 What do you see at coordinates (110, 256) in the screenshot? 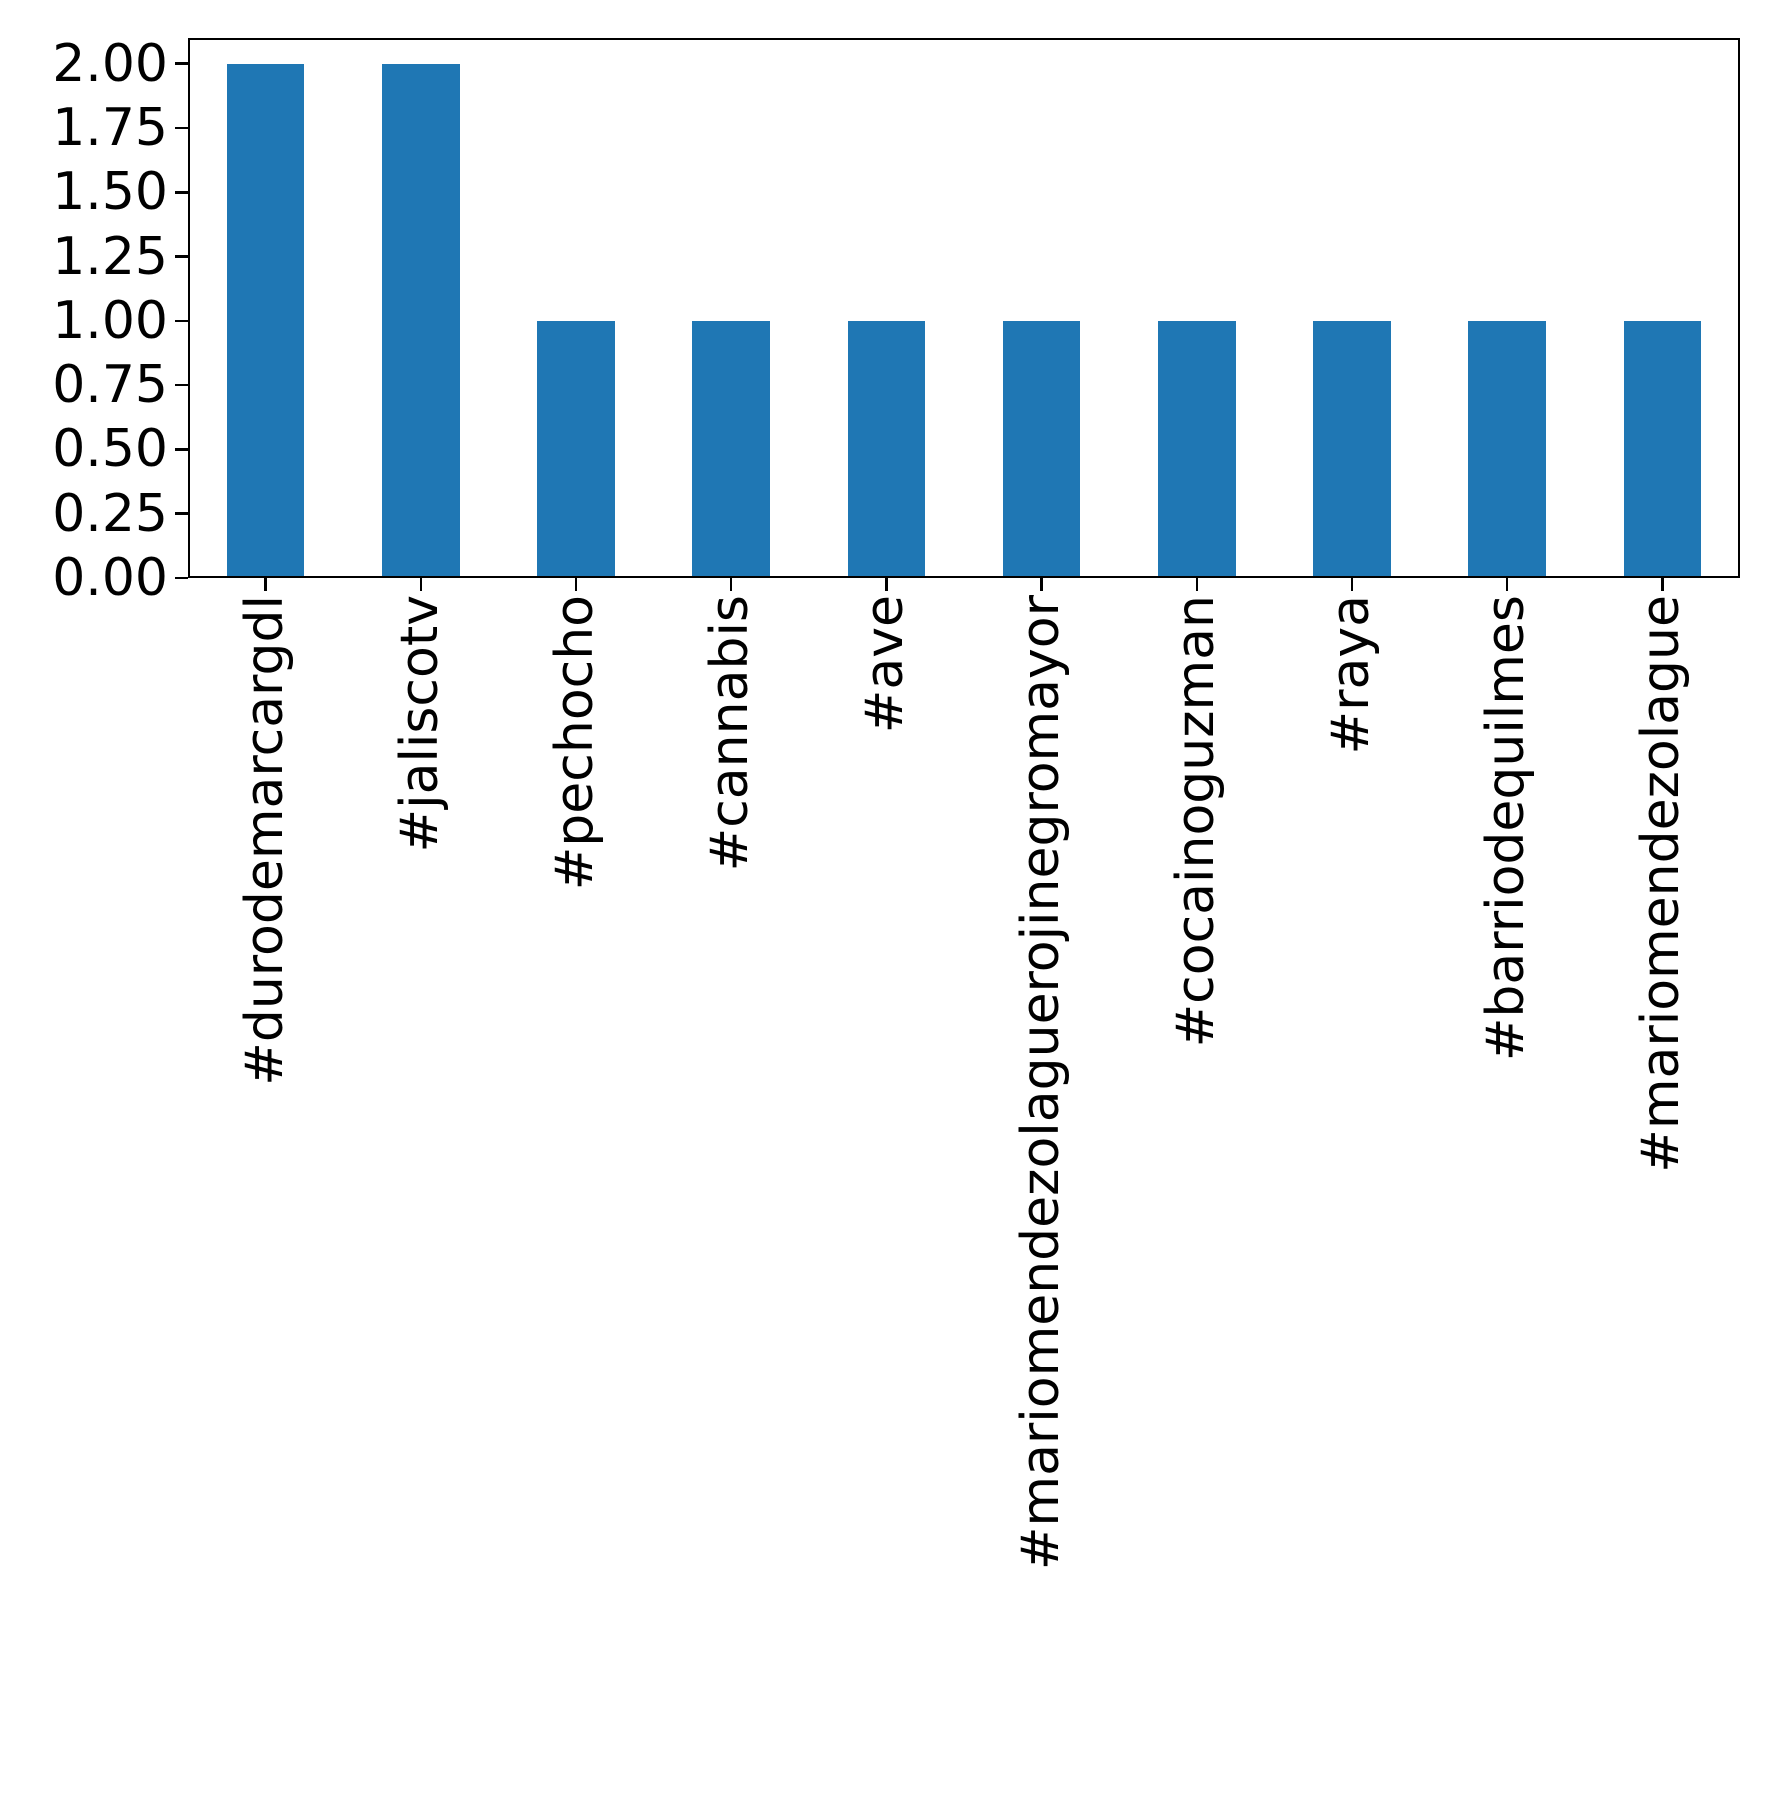
I see `y-tick-label: 1.25` at bounding box center [110, 256].